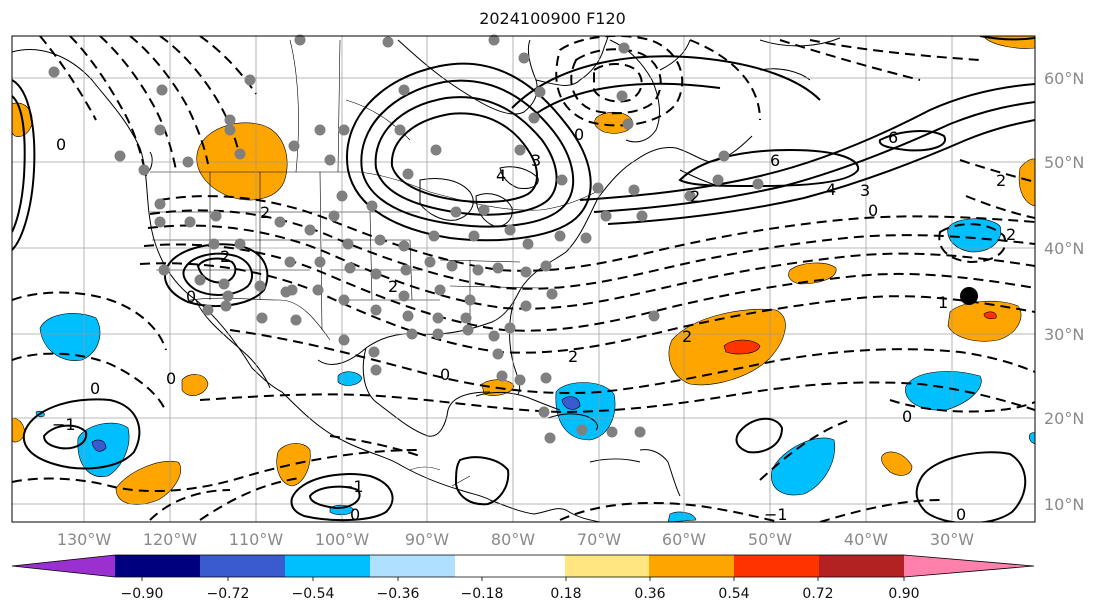 The image size is (1105, 615). I want to click on colorbar-tick-label: 0.90, so click(903, 594).